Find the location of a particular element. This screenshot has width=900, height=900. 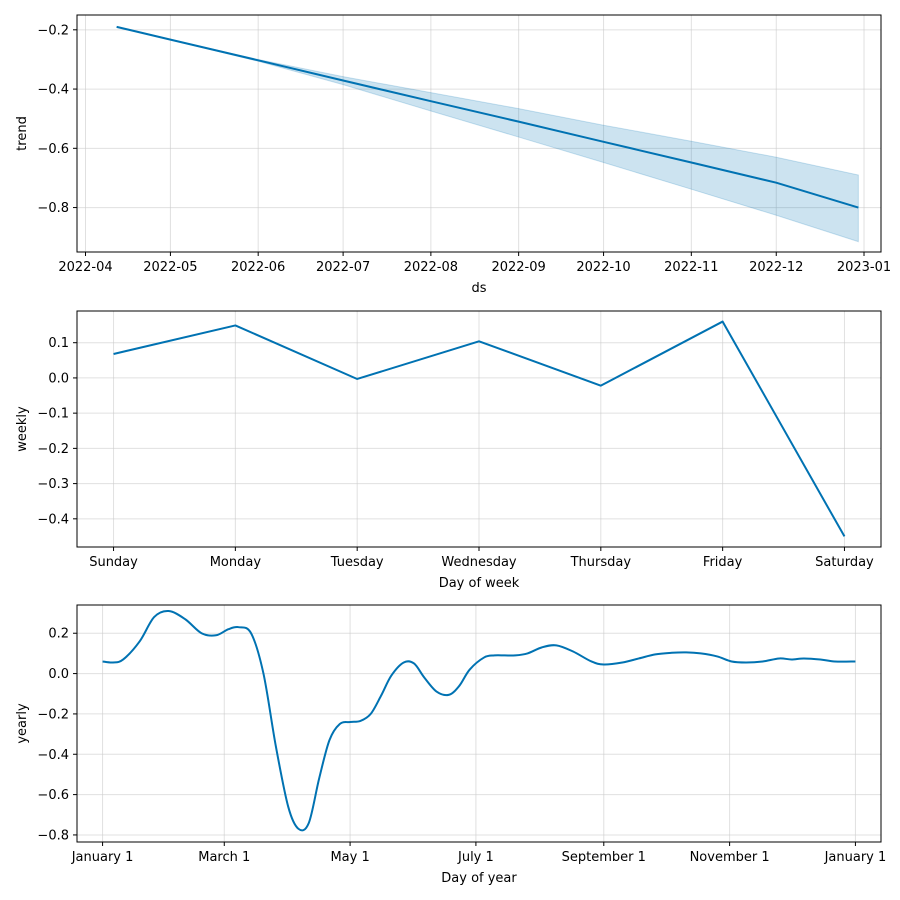

y-axis-label: yearly is located at coordinates (22, 723).